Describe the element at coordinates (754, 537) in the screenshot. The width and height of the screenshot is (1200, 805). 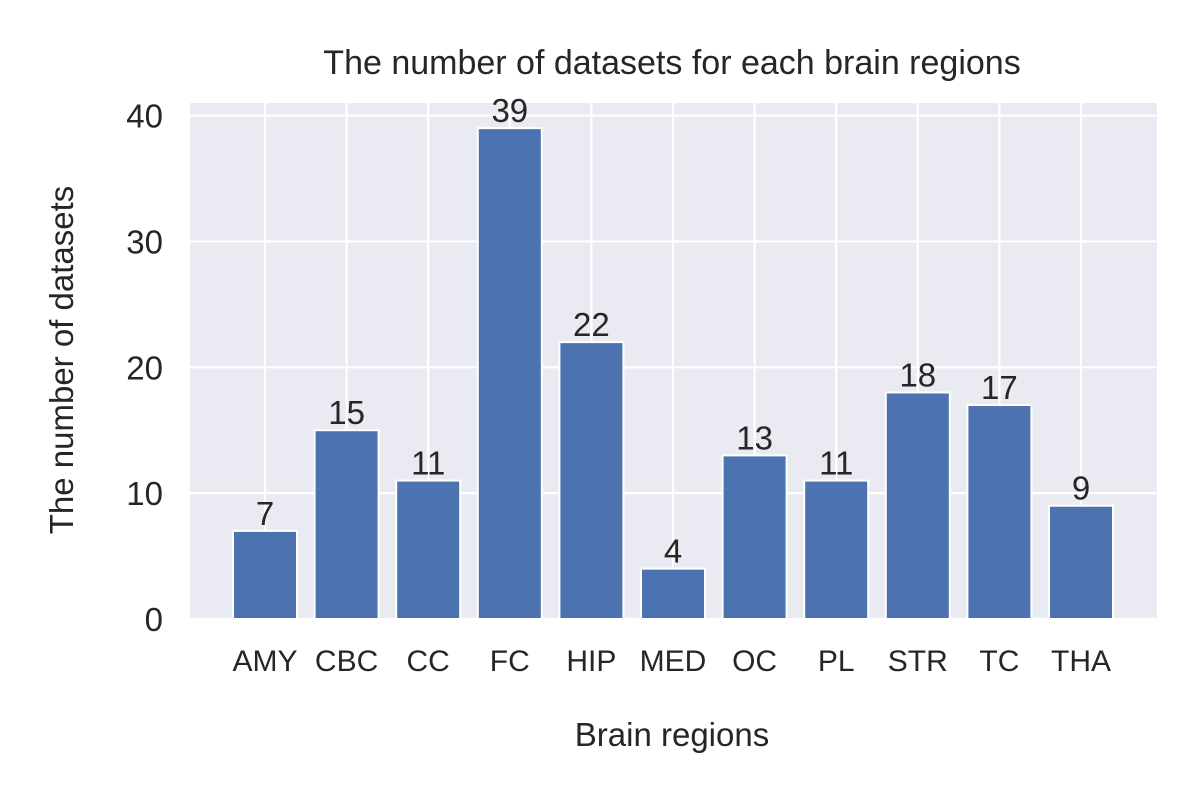
I see `bar-oc` at that location.